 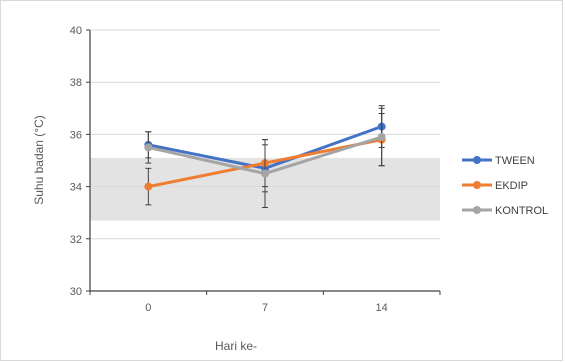 What do you see at coordinates (236, 346) in the screenshot?
I see `x-axis-label: Hari ke-` at bounding box center [236, 346].